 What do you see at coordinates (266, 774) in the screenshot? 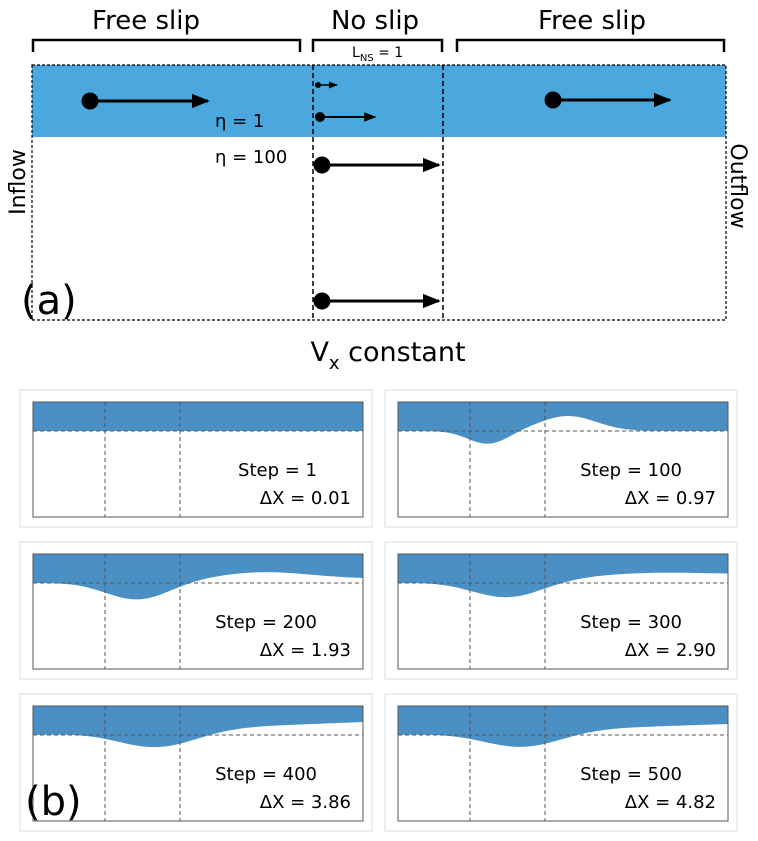
I see `step-label: Step = 400` at bounding box center [266, 774].